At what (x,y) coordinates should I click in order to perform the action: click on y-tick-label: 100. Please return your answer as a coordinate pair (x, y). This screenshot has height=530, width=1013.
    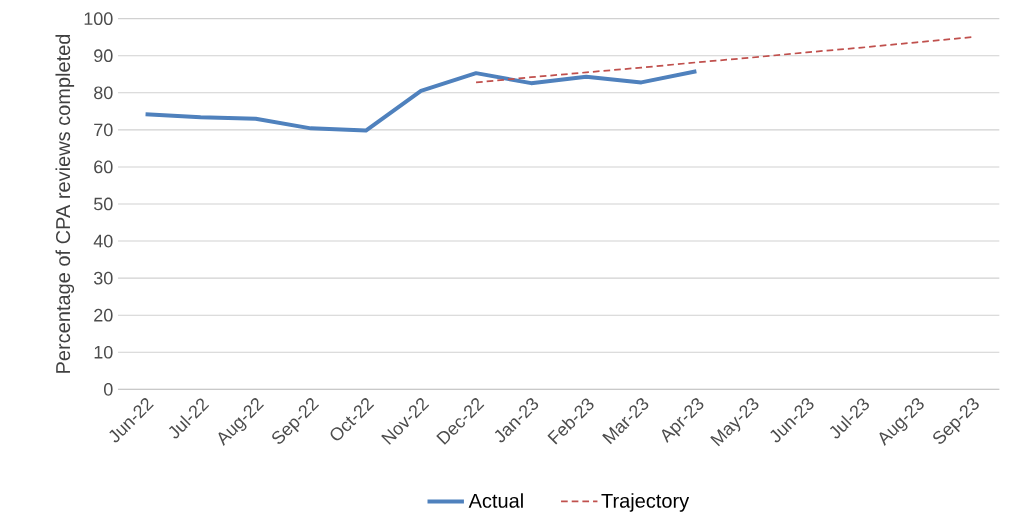
    Looking at the image, I should click on (98, 19).